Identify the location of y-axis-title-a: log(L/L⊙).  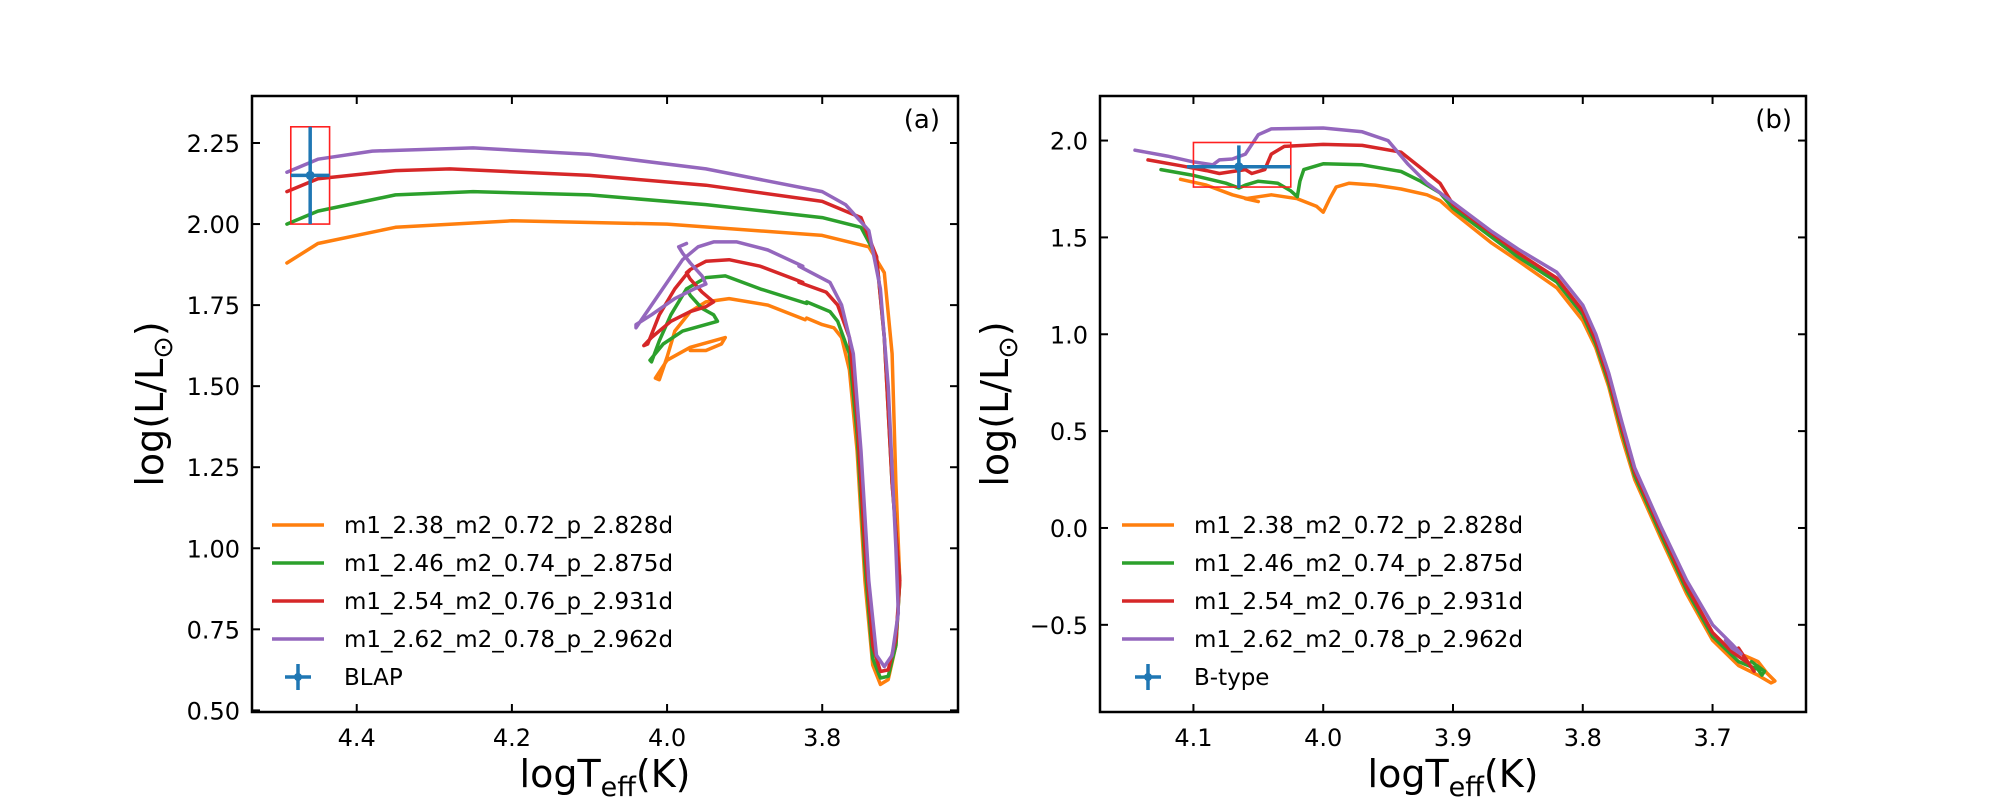
(153, 403).